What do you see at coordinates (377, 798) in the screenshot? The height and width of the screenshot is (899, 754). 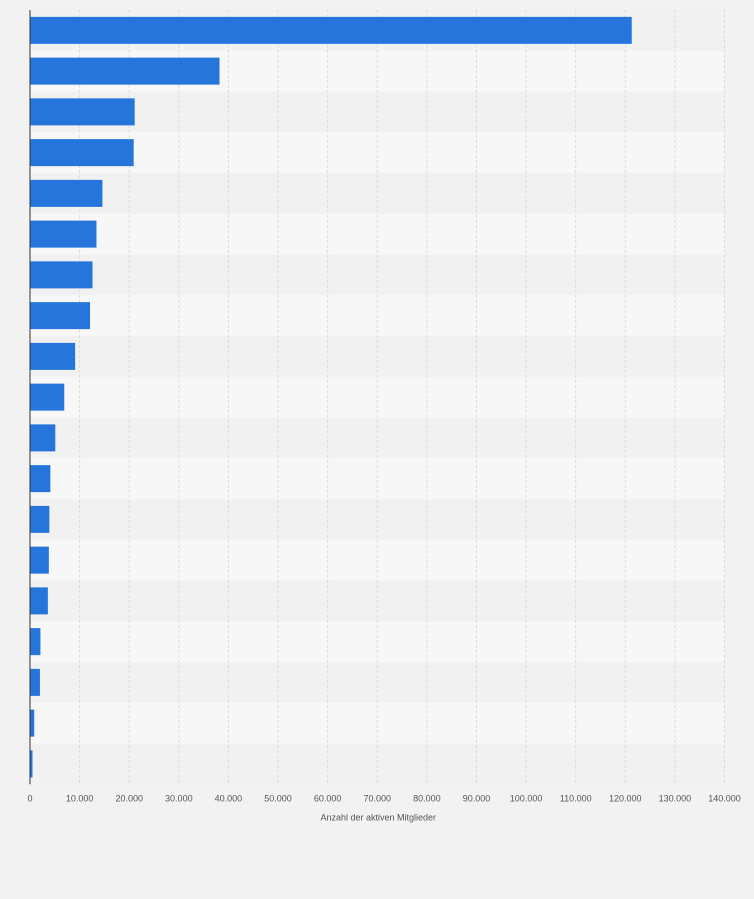 I see `x-tick-label: 70.000` at bounding box center [377, 798].